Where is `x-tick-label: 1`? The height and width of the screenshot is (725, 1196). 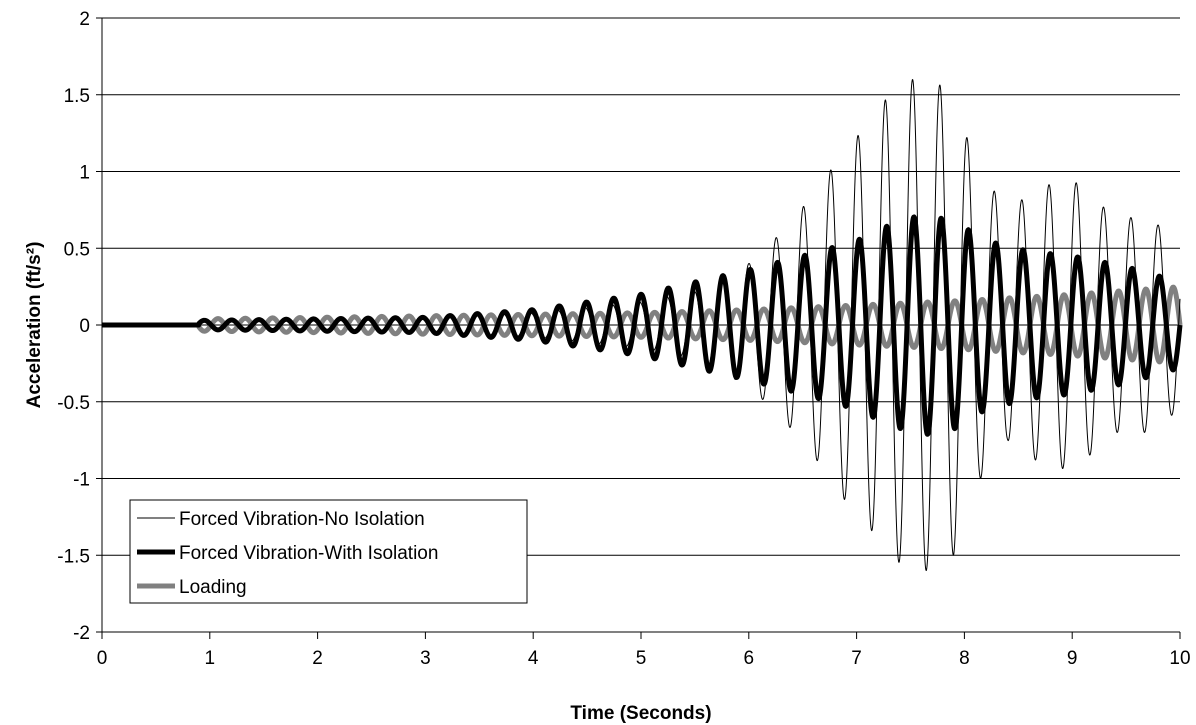
x-tick-label: 1 is located at coordinates (210, 658).